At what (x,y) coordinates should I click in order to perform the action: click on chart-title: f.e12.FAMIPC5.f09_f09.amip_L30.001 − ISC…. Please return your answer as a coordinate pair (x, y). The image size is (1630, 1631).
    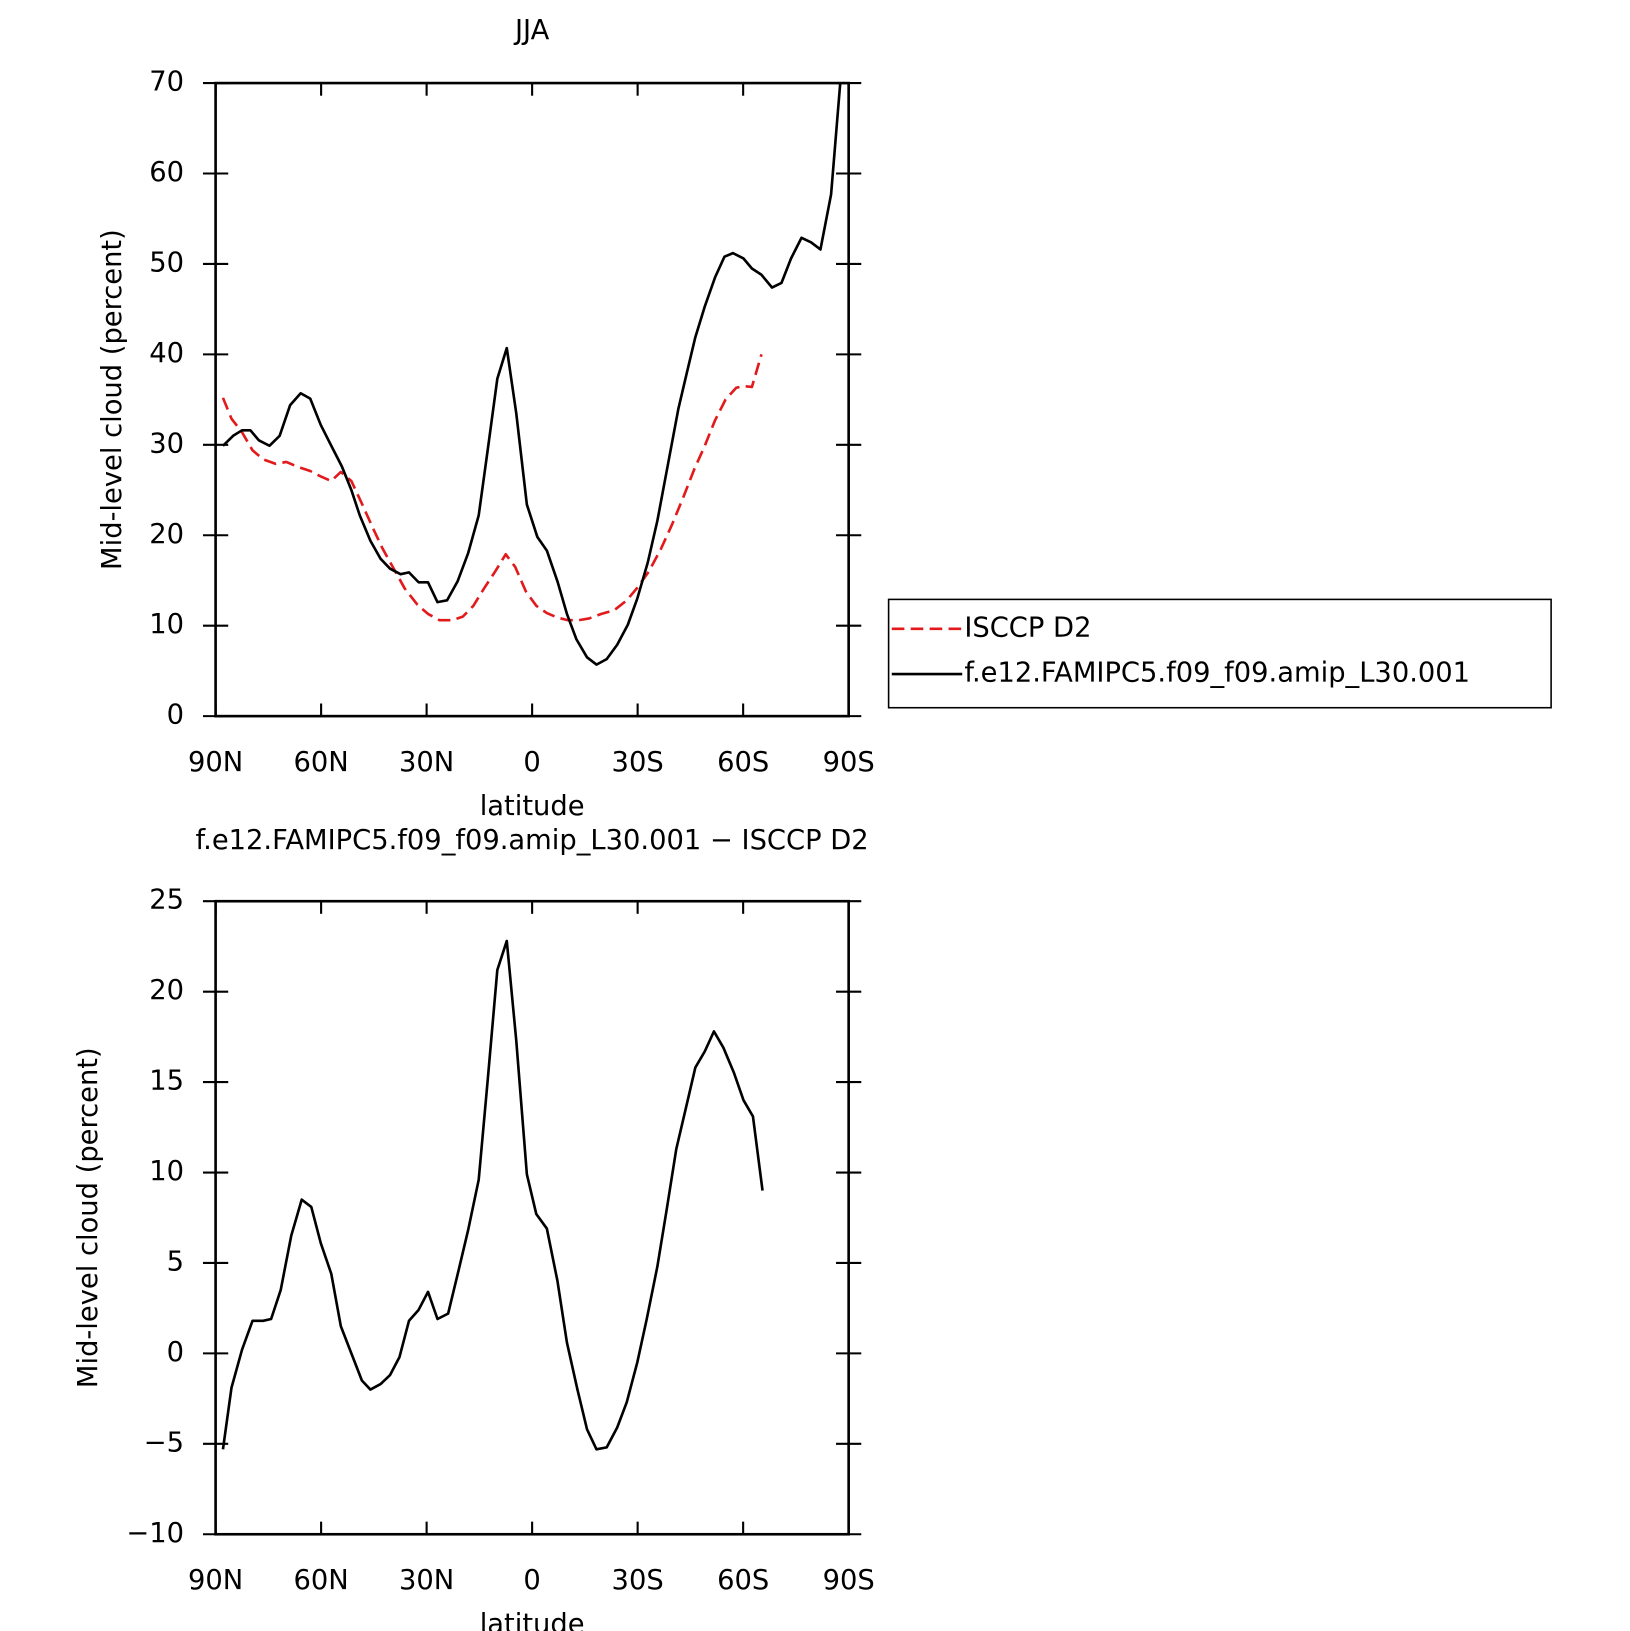
    Looking at the image, I should click on (532, 840).